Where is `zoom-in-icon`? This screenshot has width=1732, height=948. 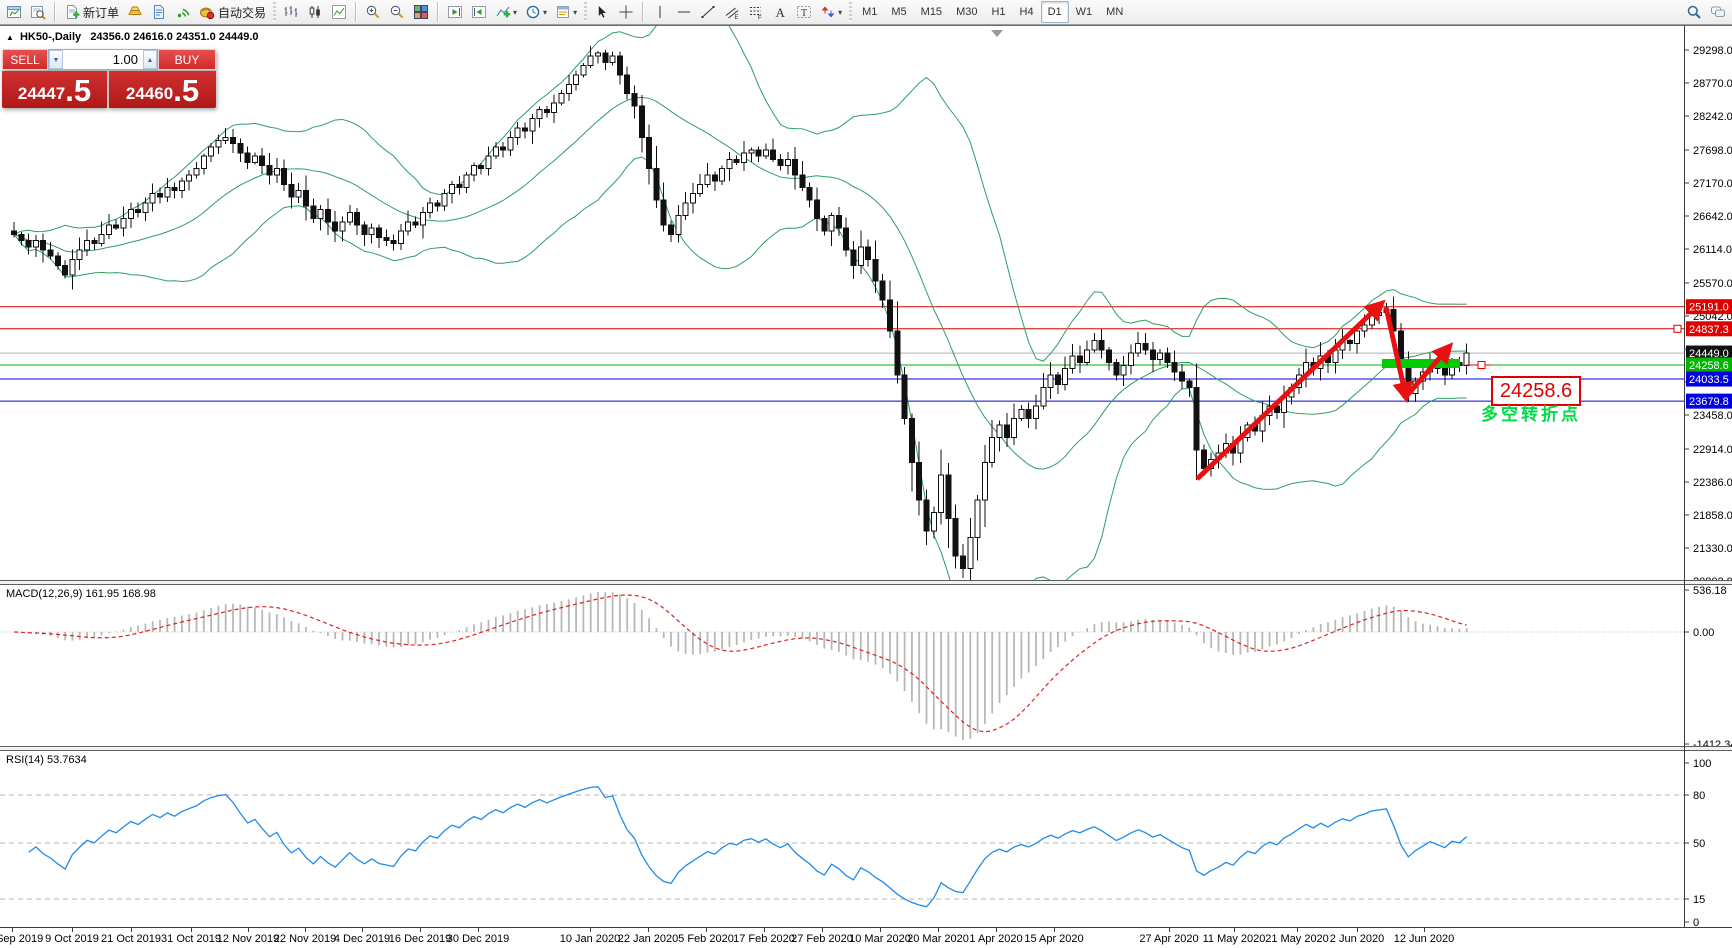
zoom-in-icon is located at coordinates (373, 12).